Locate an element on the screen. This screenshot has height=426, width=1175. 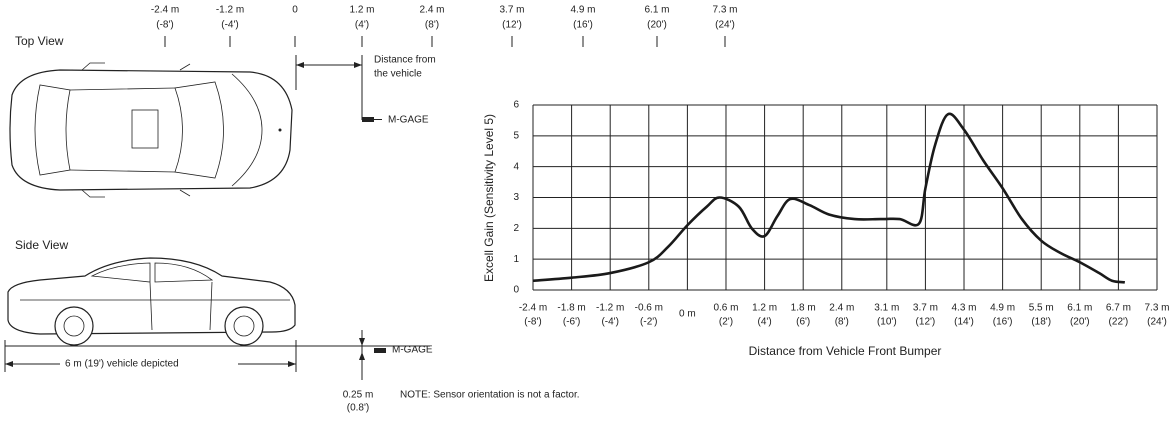
x-tick-label: (14') is located at coordinates (964, 322).